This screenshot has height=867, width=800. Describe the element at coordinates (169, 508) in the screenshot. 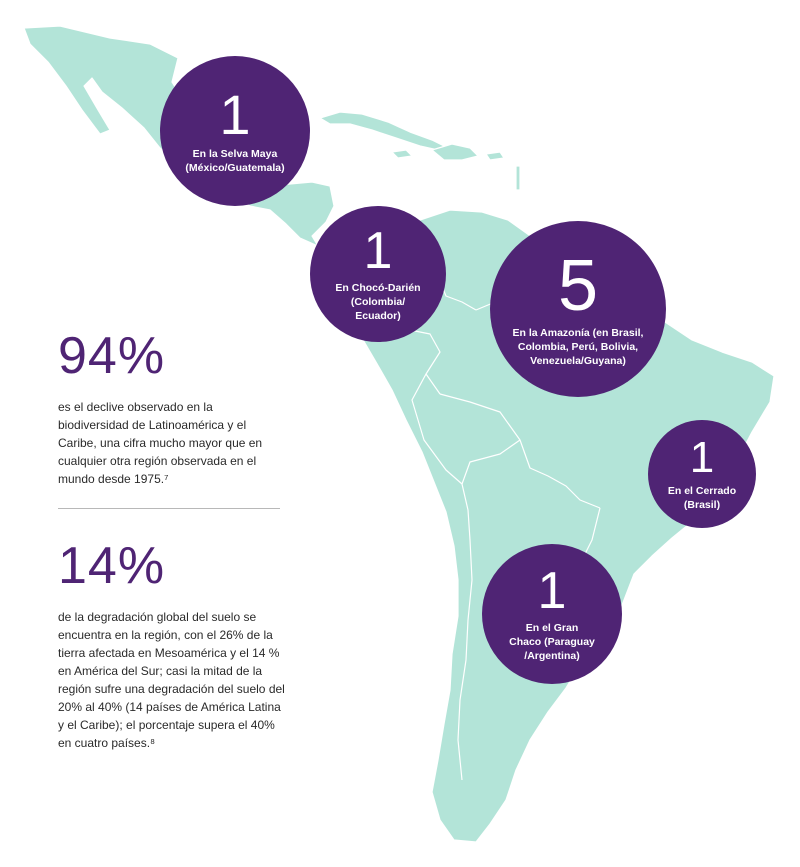

I see `stats-divider` at that location.